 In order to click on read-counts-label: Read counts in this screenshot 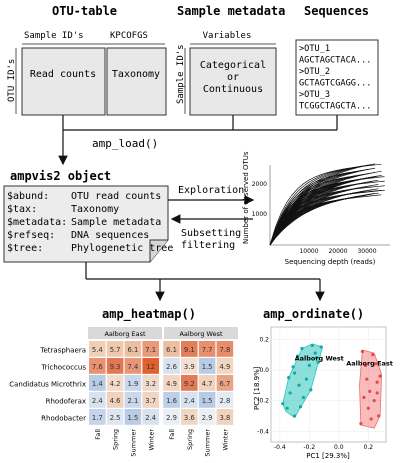, I will do `click(63, 74)`.